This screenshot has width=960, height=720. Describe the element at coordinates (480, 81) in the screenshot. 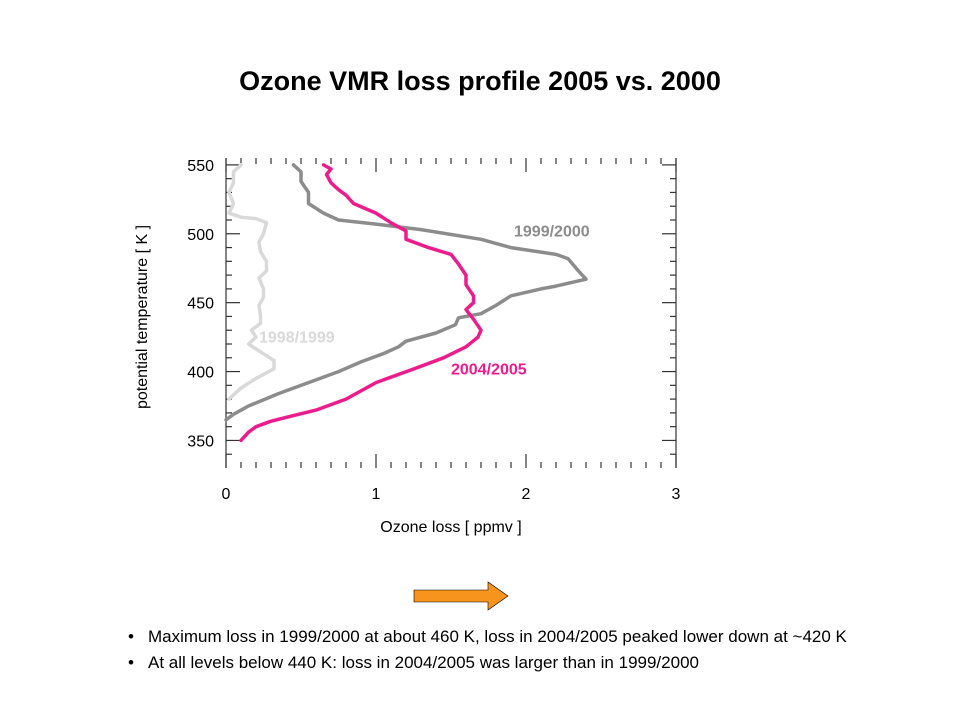

I see `slide-title: Ozone VMR loss profile 2005 vs. 2000` at that location.